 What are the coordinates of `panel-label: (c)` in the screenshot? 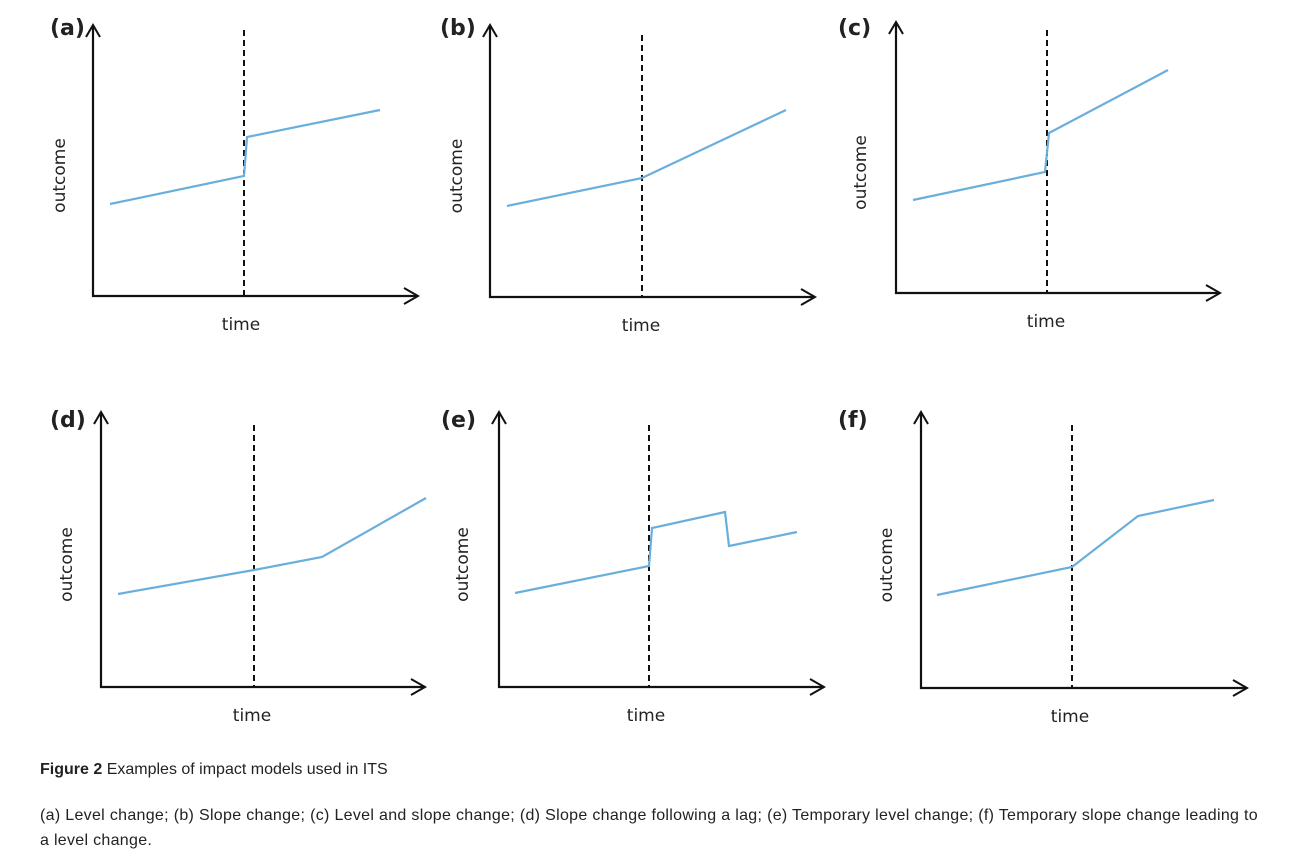 It's located at (854, 28).